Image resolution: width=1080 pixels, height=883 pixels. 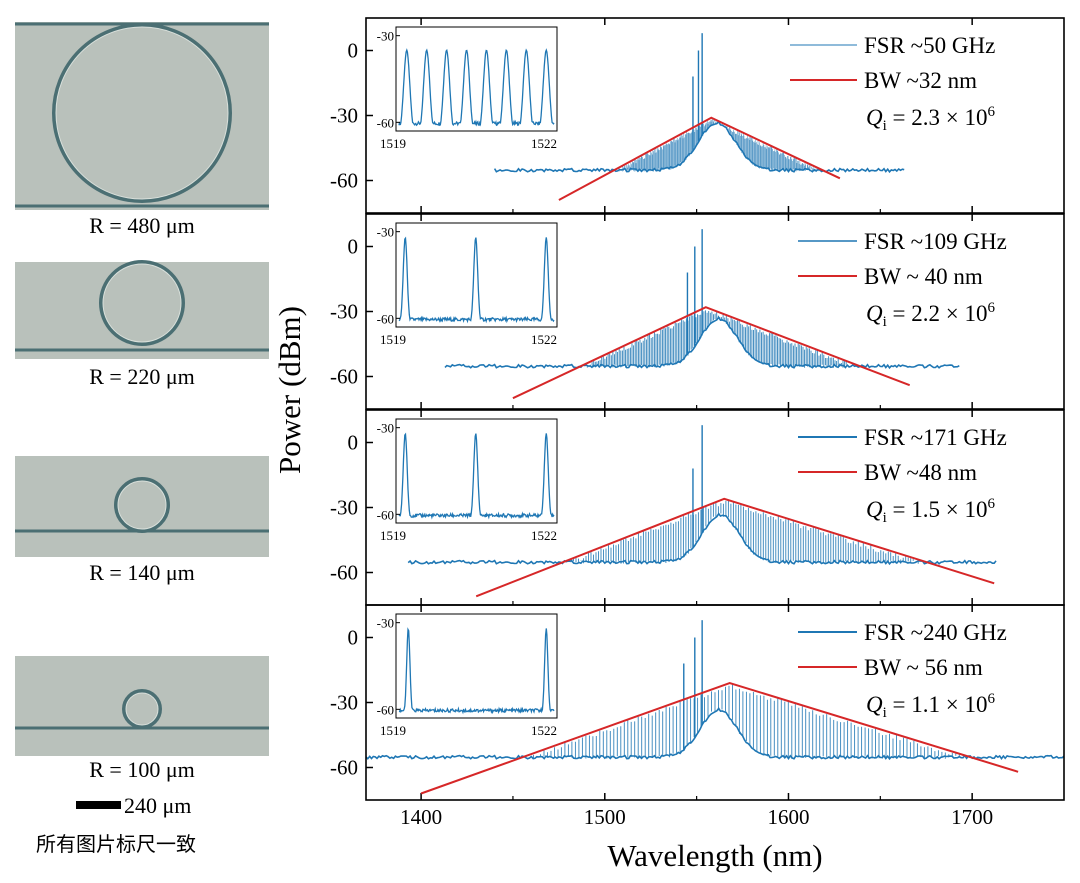 What do you see at coordinates (289, 390) in the screenshot?
I see `y-axis-title: Power (dBm)` at bounding box center [289, 390].